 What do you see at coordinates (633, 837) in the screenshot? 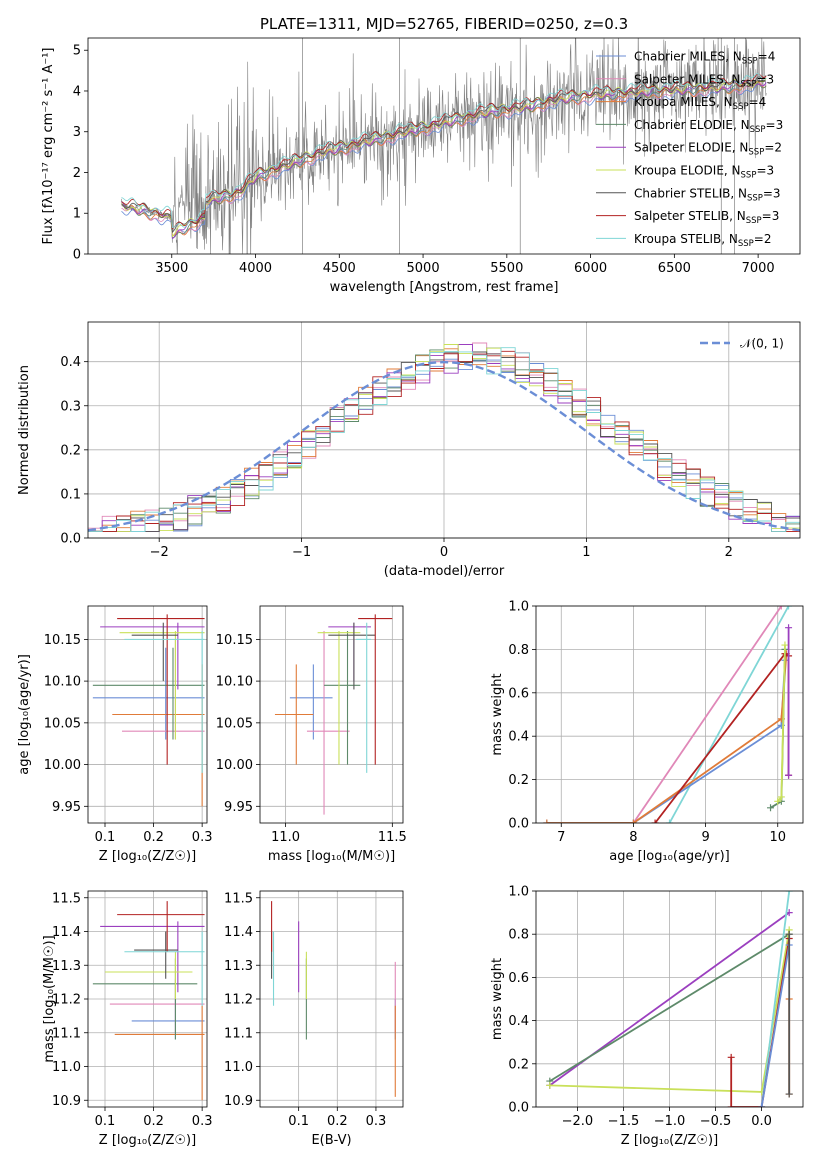
I see `x-tick-label: 8` at bounding box center [633, 837].